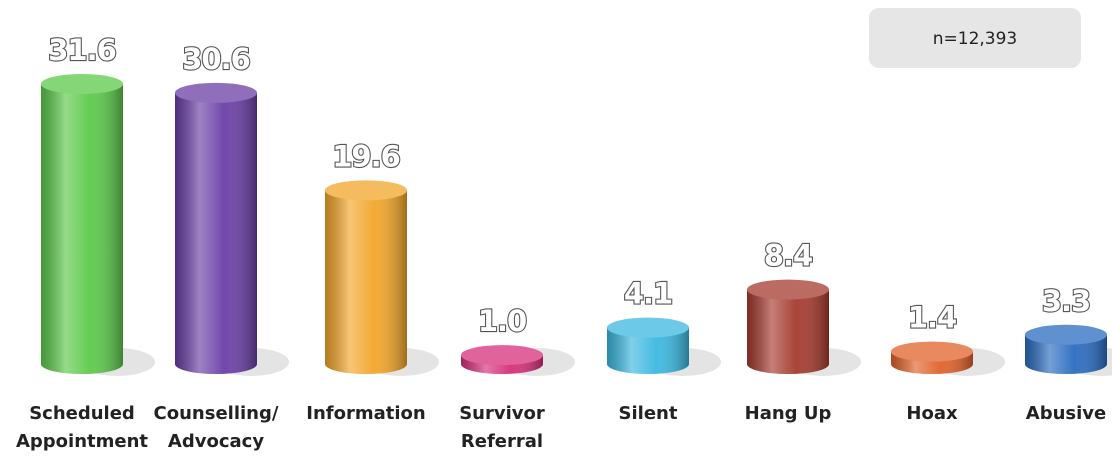 The width and height of the screenshot is (1112, 458). I want to click on category-label: Information, so click(366, 413).